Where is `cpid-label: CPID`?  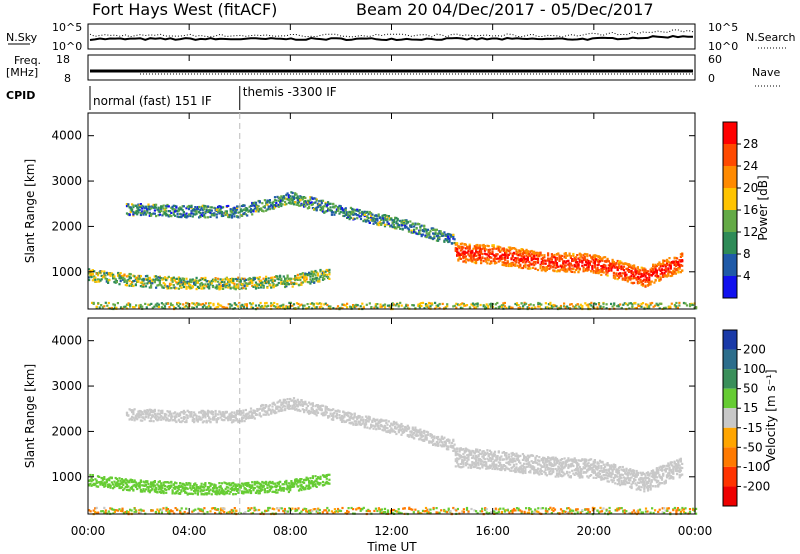
cpid-label: CPID is located at coordinates (20, 95).